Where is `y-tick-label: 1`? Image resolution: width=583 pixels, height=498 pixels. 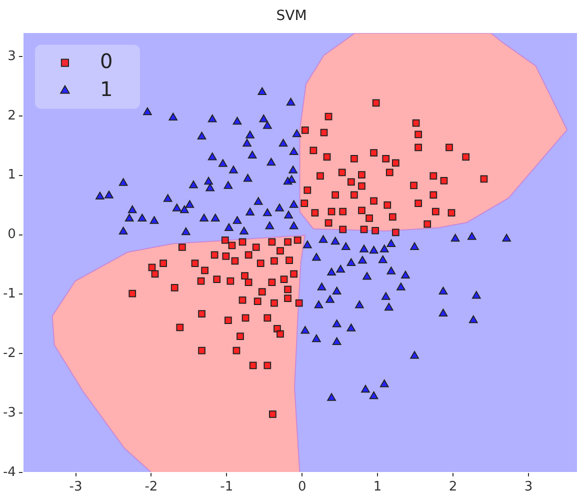
y-tick-label: 1 is located at coordinates (12, 175).